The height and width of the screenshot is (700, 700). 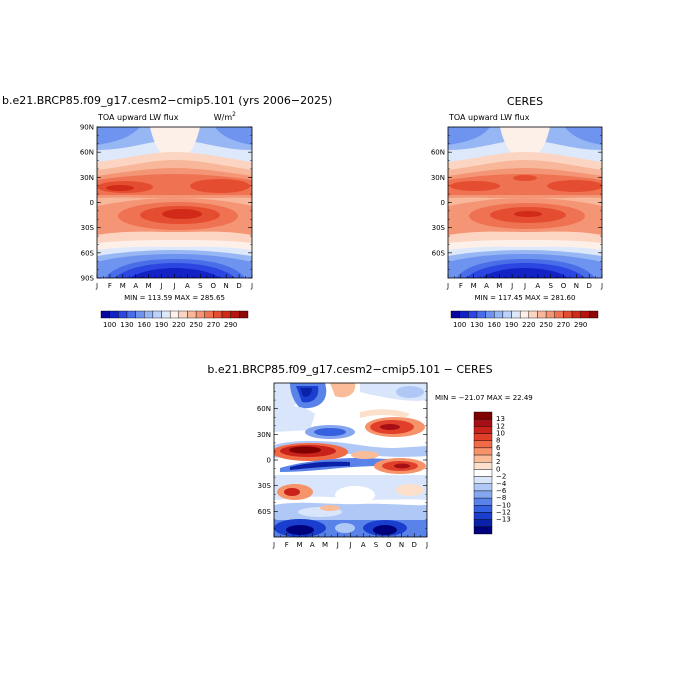 What do you see at coordinates (503, 512) in the screenshot?
I see `panel3-colorbar-label: −12` at bounding box center [503, 512].